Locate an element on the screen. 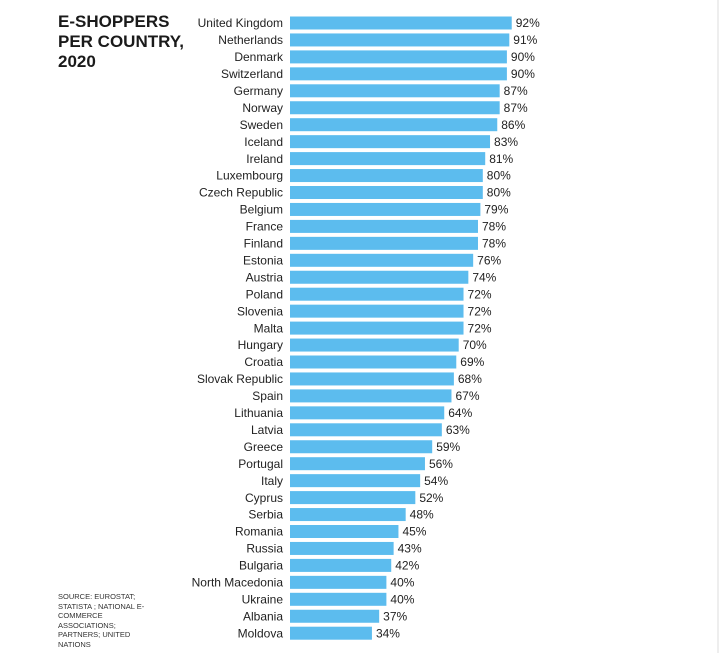 This screenshot has width=728, height=653. value-label: 34% is located at coordinates (388, 633).